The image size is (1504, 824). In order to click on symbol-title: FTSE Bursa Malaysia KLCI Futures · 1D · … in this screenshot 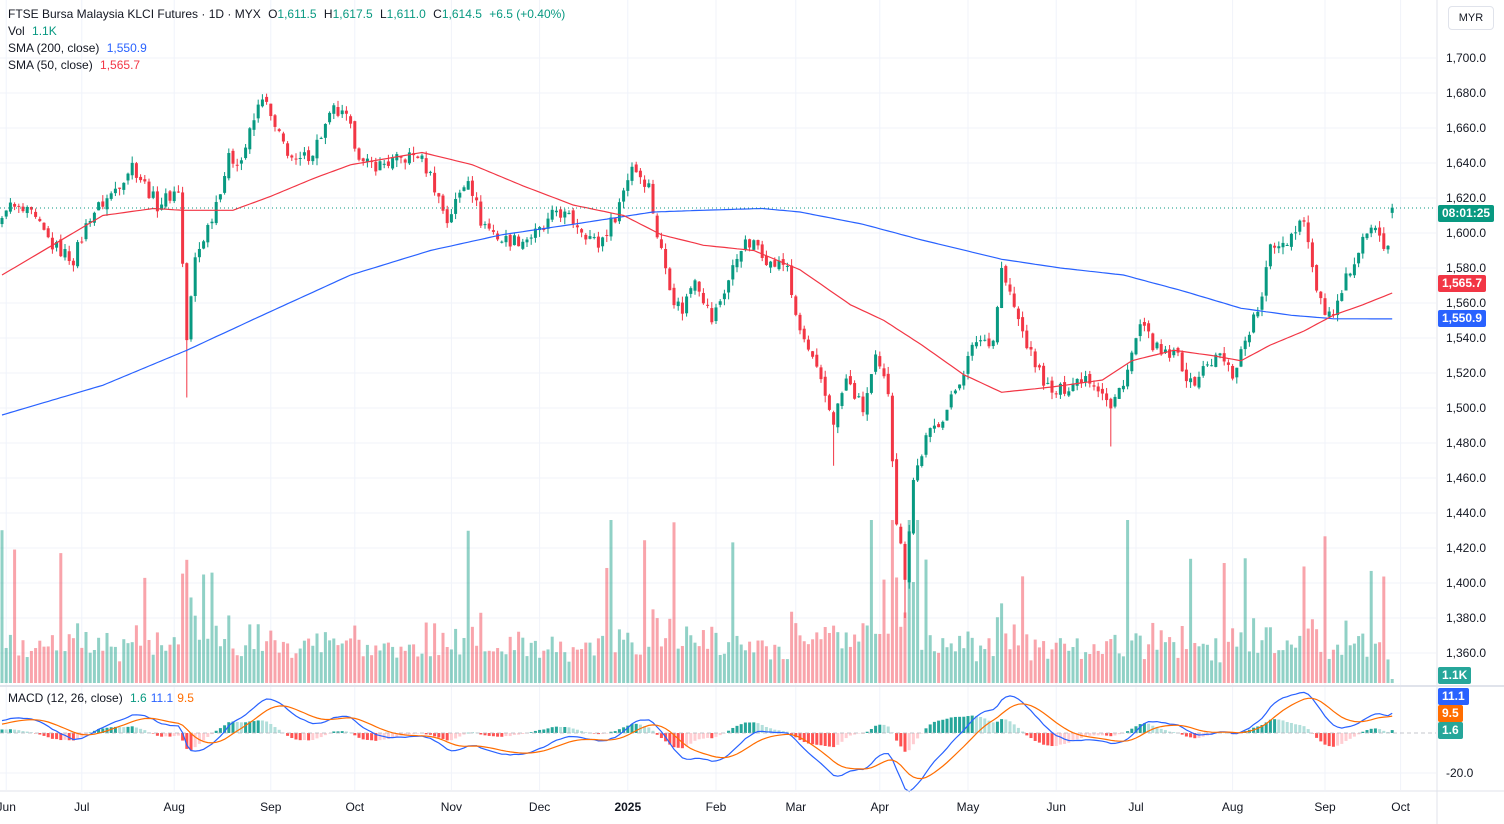, I will do `click(134, 14)`.